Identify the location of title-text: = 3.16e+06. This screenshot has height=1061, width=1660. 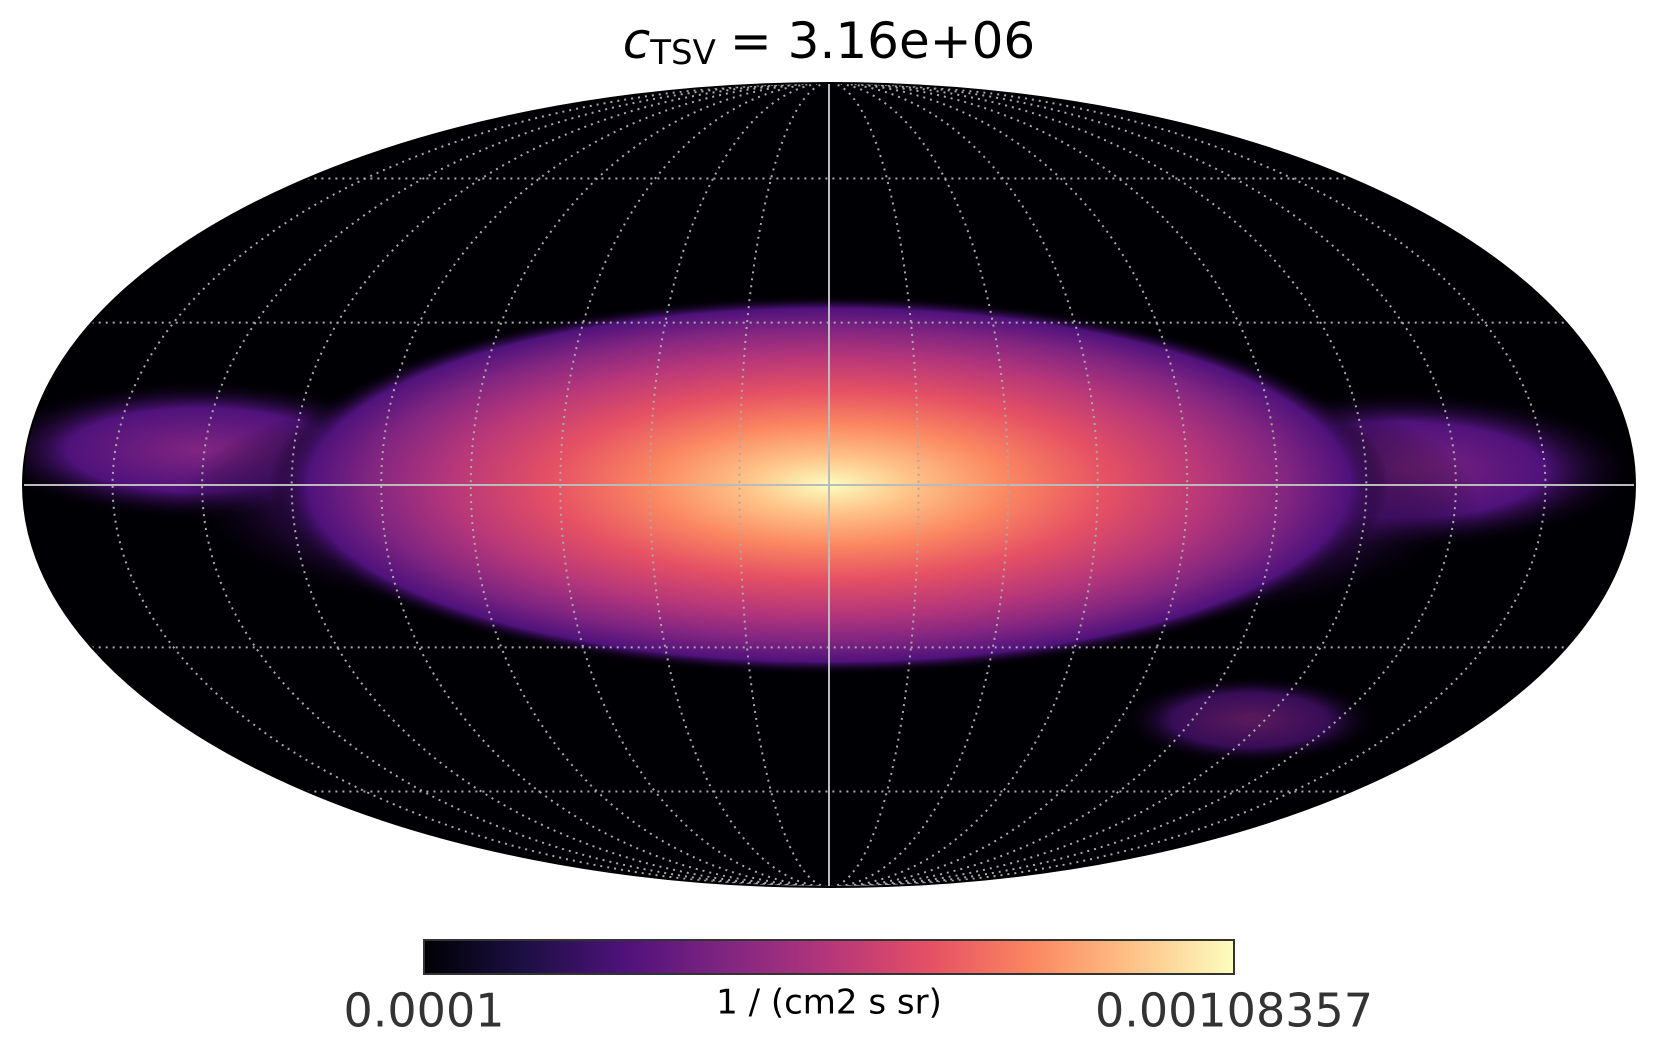
(882, 41).